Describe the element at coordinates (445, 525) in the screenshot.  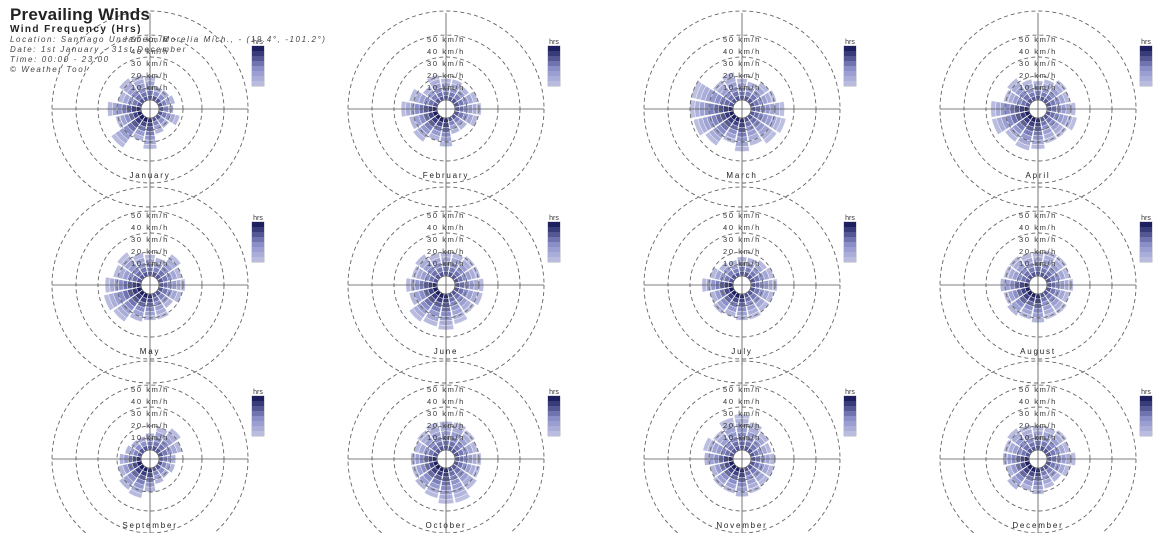
I see `month-label: October` at that location.